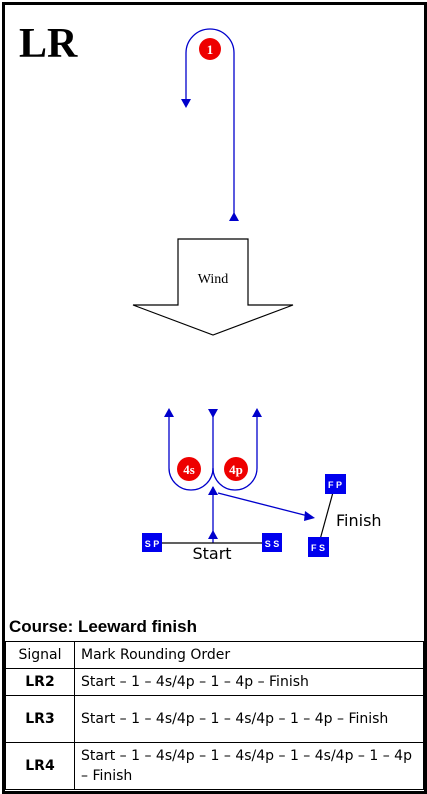  Describe the element at coordinates (249, 682) in the screenshot. I see `order-cell: Start – 1 – 4s/4p – 1 – 4p – Finish` at that location.